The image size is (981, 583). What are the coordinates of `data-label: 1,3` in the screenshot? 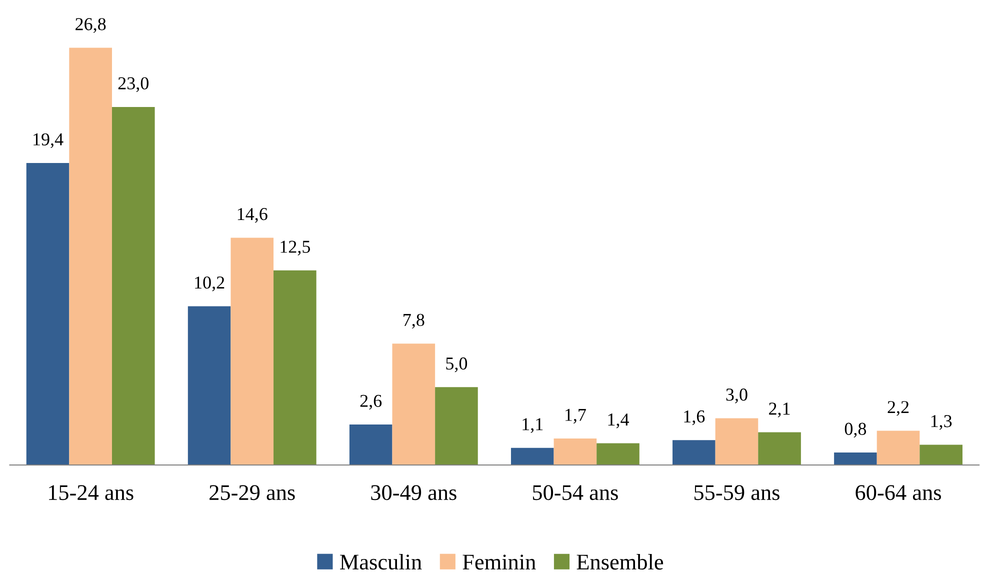 It's located at (941, 422).